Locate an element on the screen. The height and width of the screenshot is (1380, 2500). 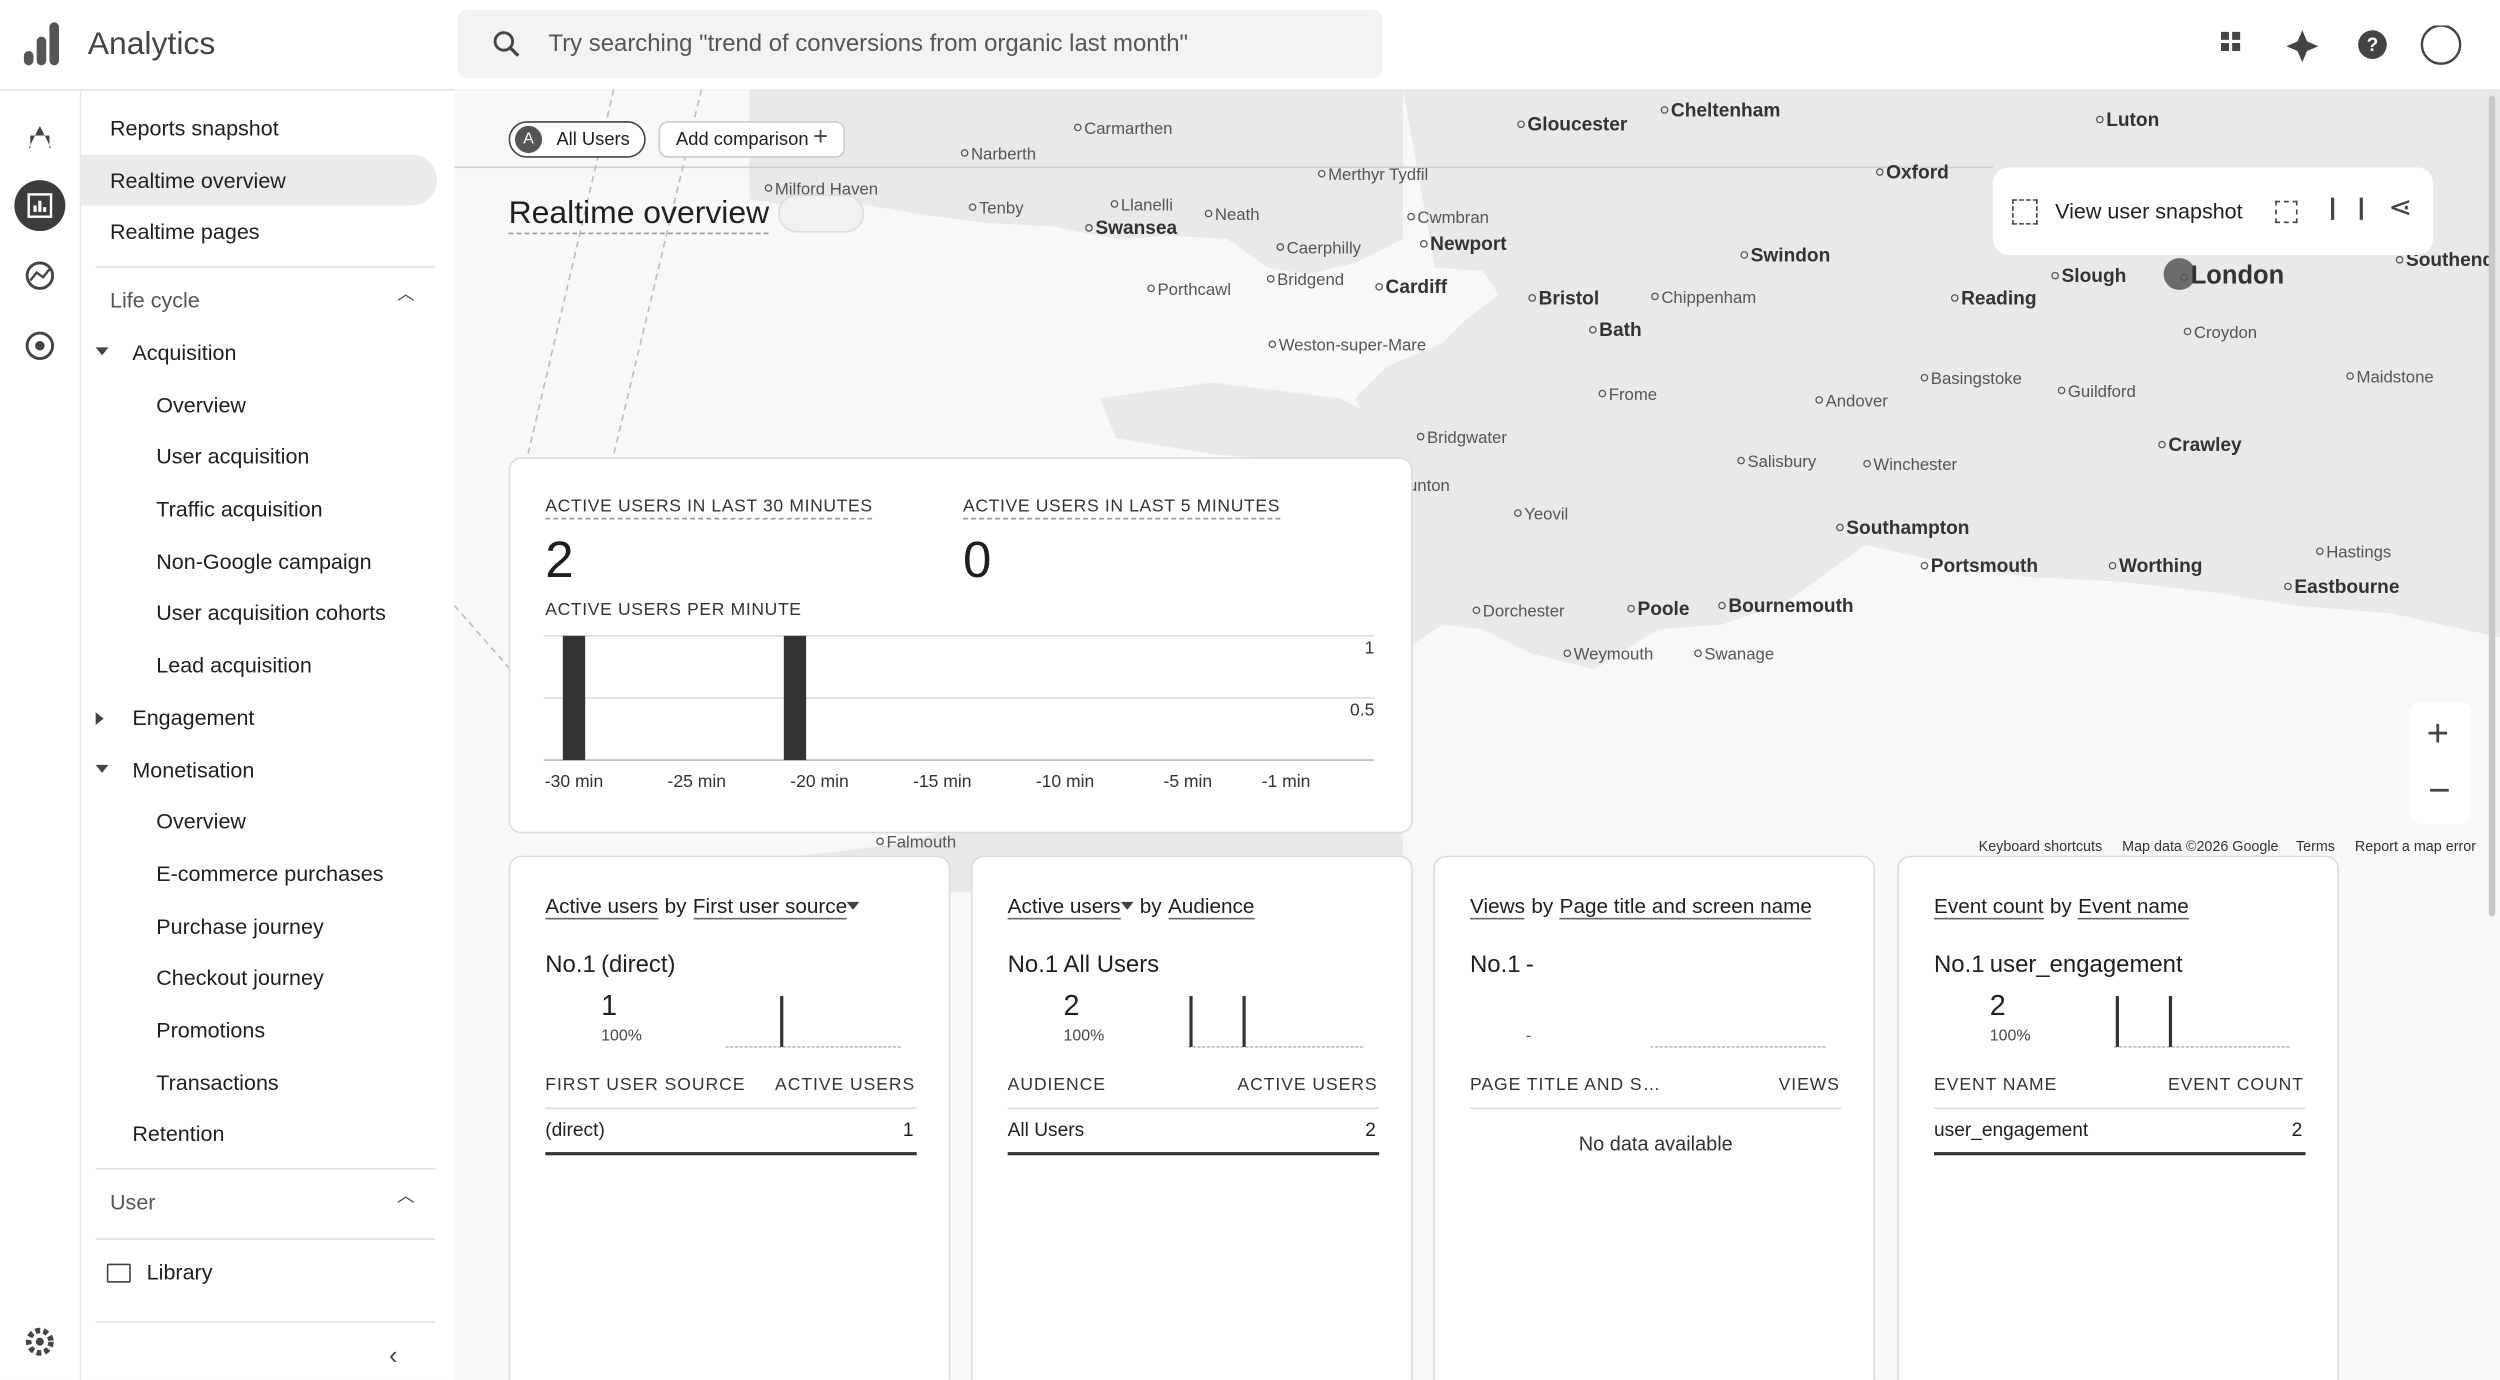
logo is located at coordinates (41, 44).